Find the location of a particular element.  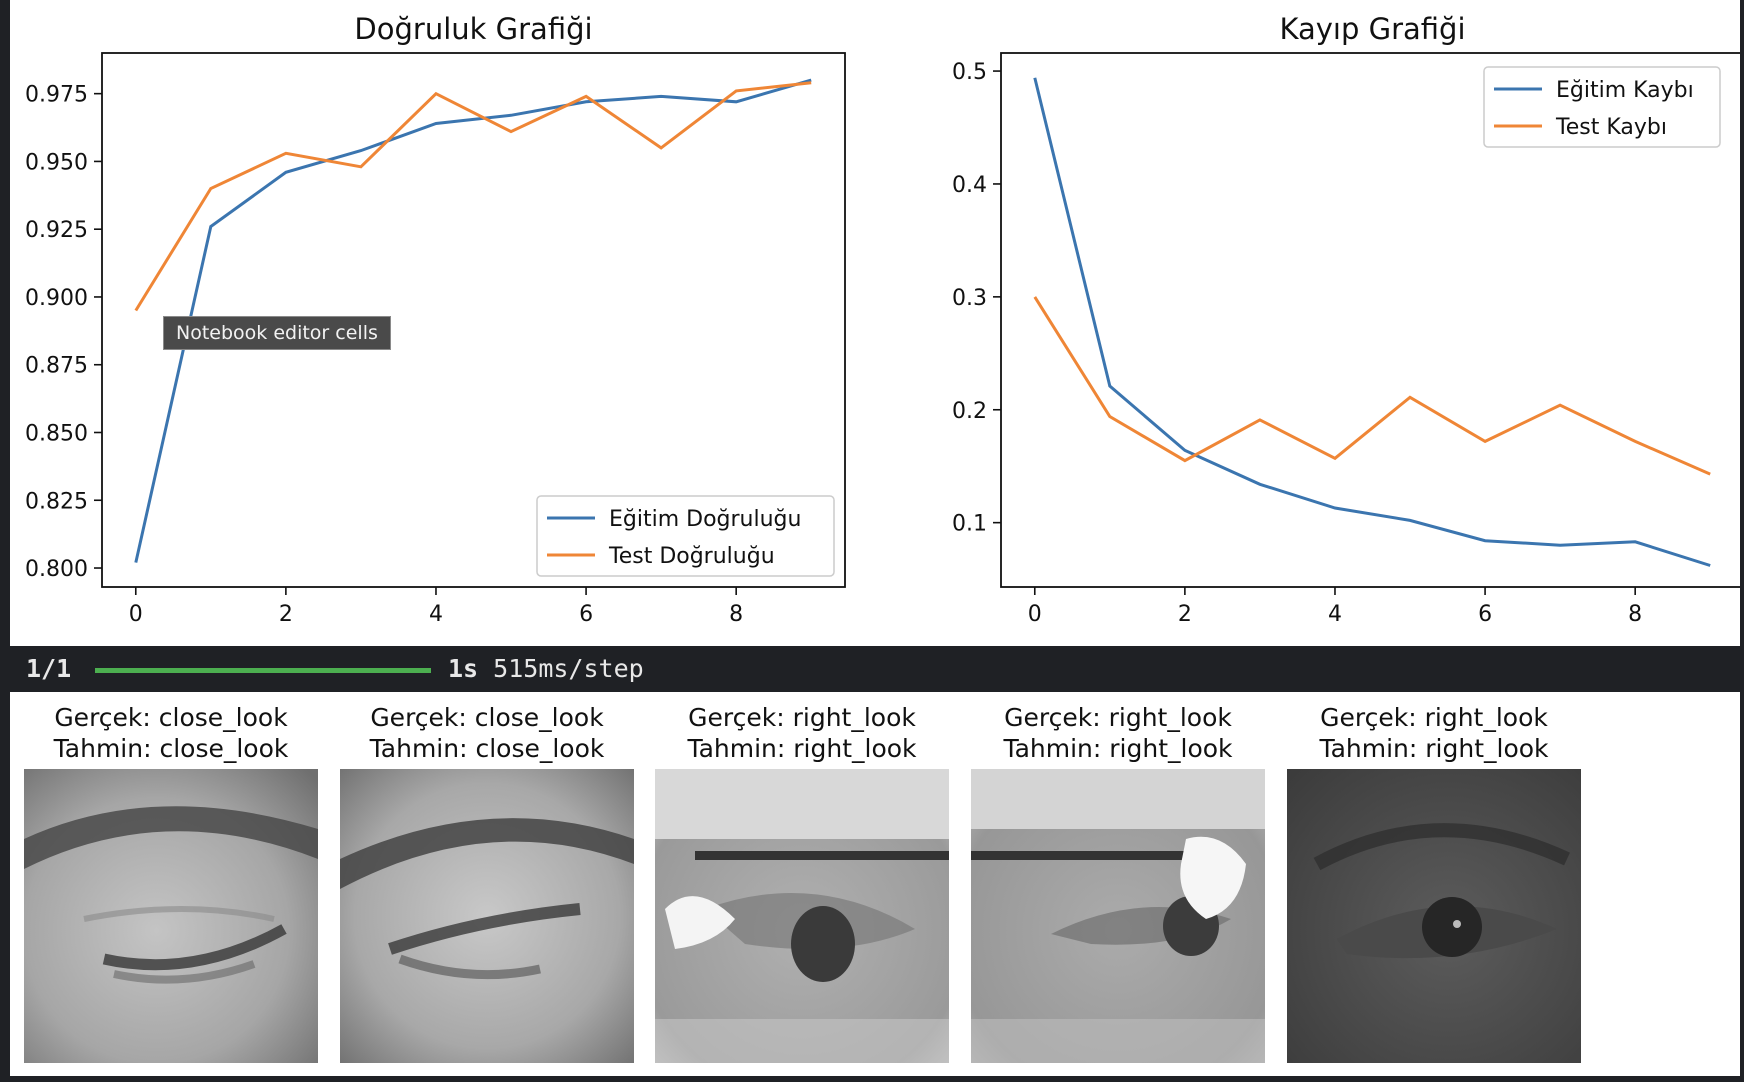

y-tick-label: 0.800 is located at coordinates (56, 569).